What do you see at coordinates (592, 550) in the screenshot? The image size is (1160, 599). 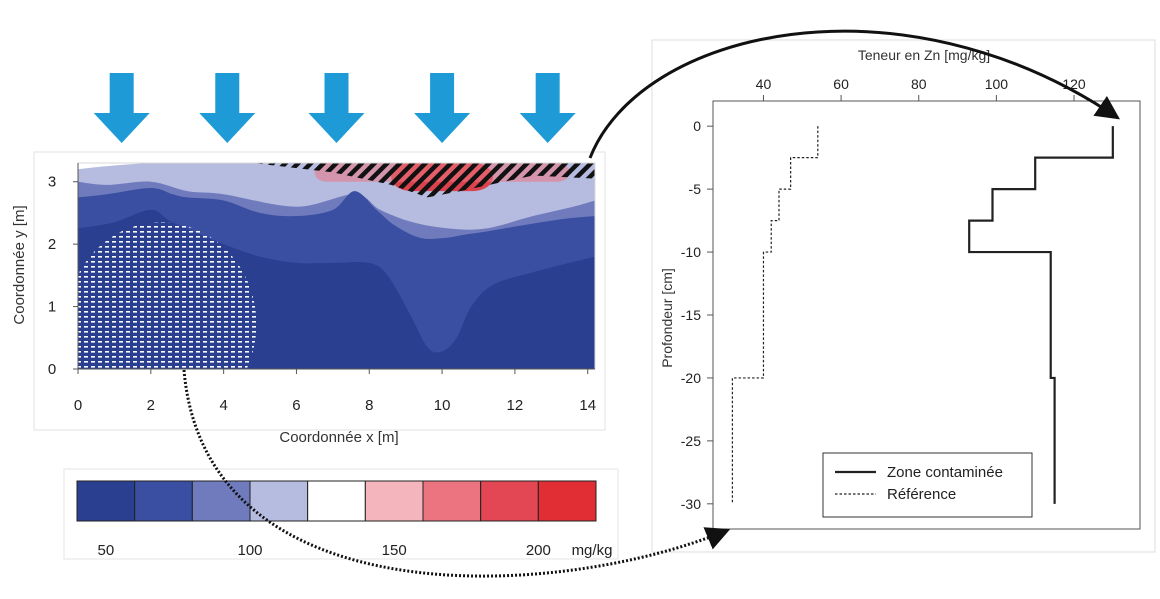 I see `colorbar-unit: mg/kg` at bounding box center [592, 550].